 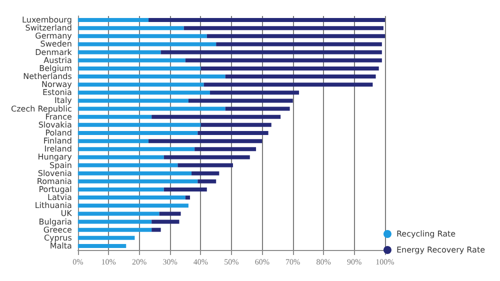 I want to click on y-tick-label: Finland, so click(x=57, y=141).